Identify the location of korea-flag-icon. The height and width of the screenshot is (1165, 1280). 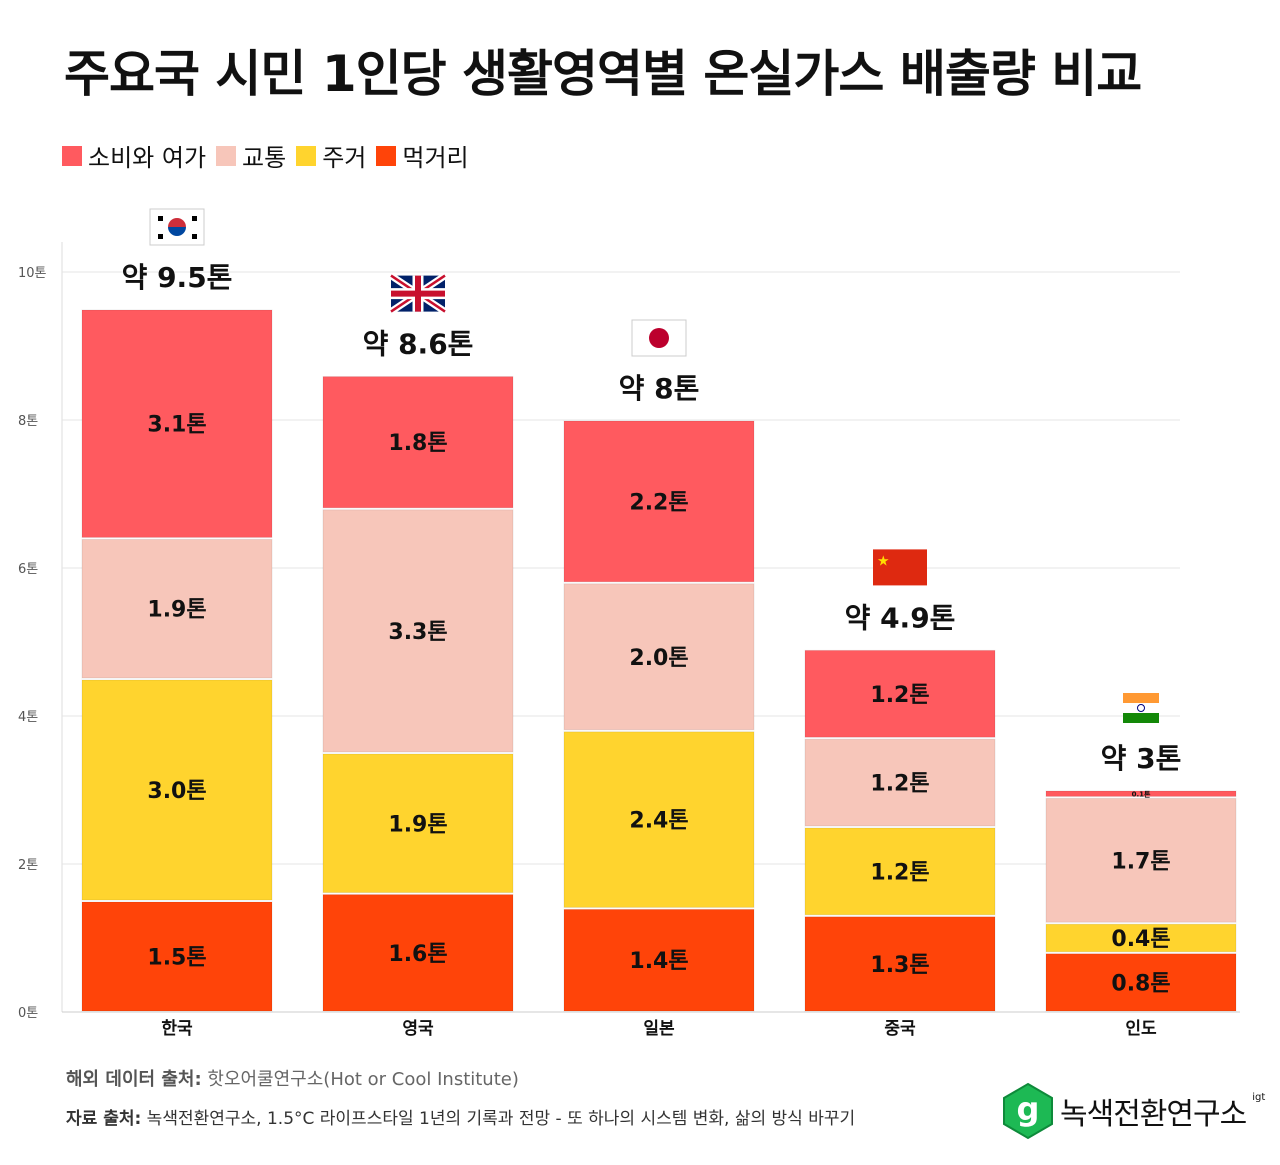
(177, 227).